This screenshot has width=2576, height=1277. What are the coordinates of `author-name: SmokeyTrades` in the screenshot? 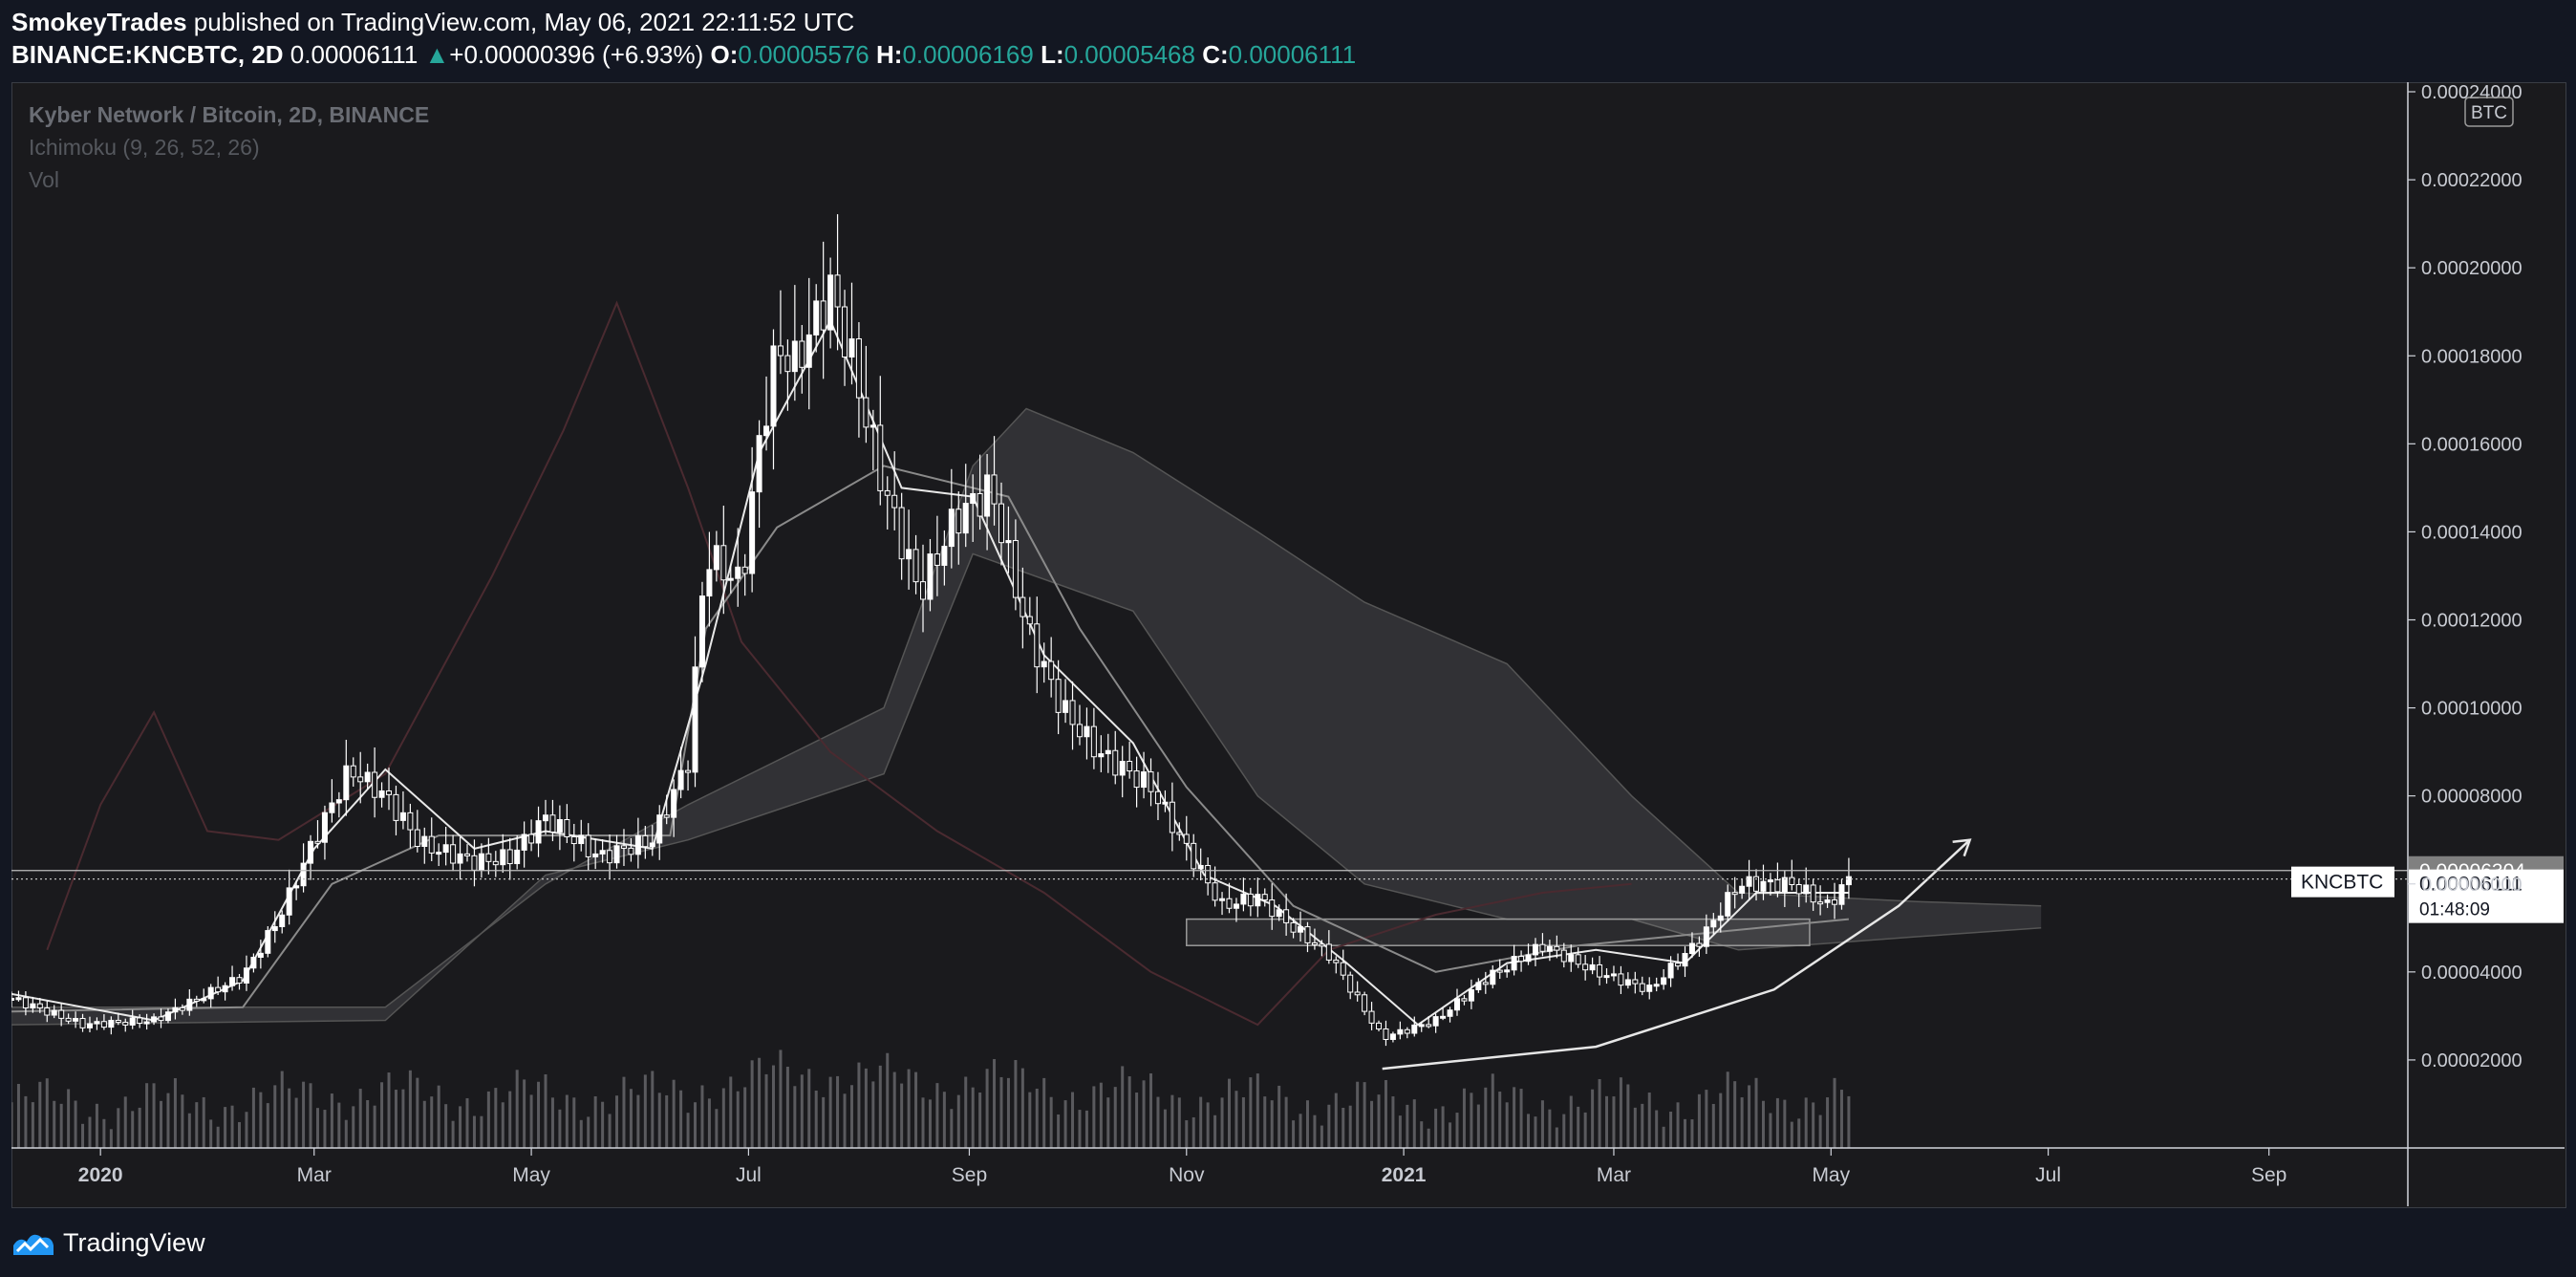 It's located at (99, 22).